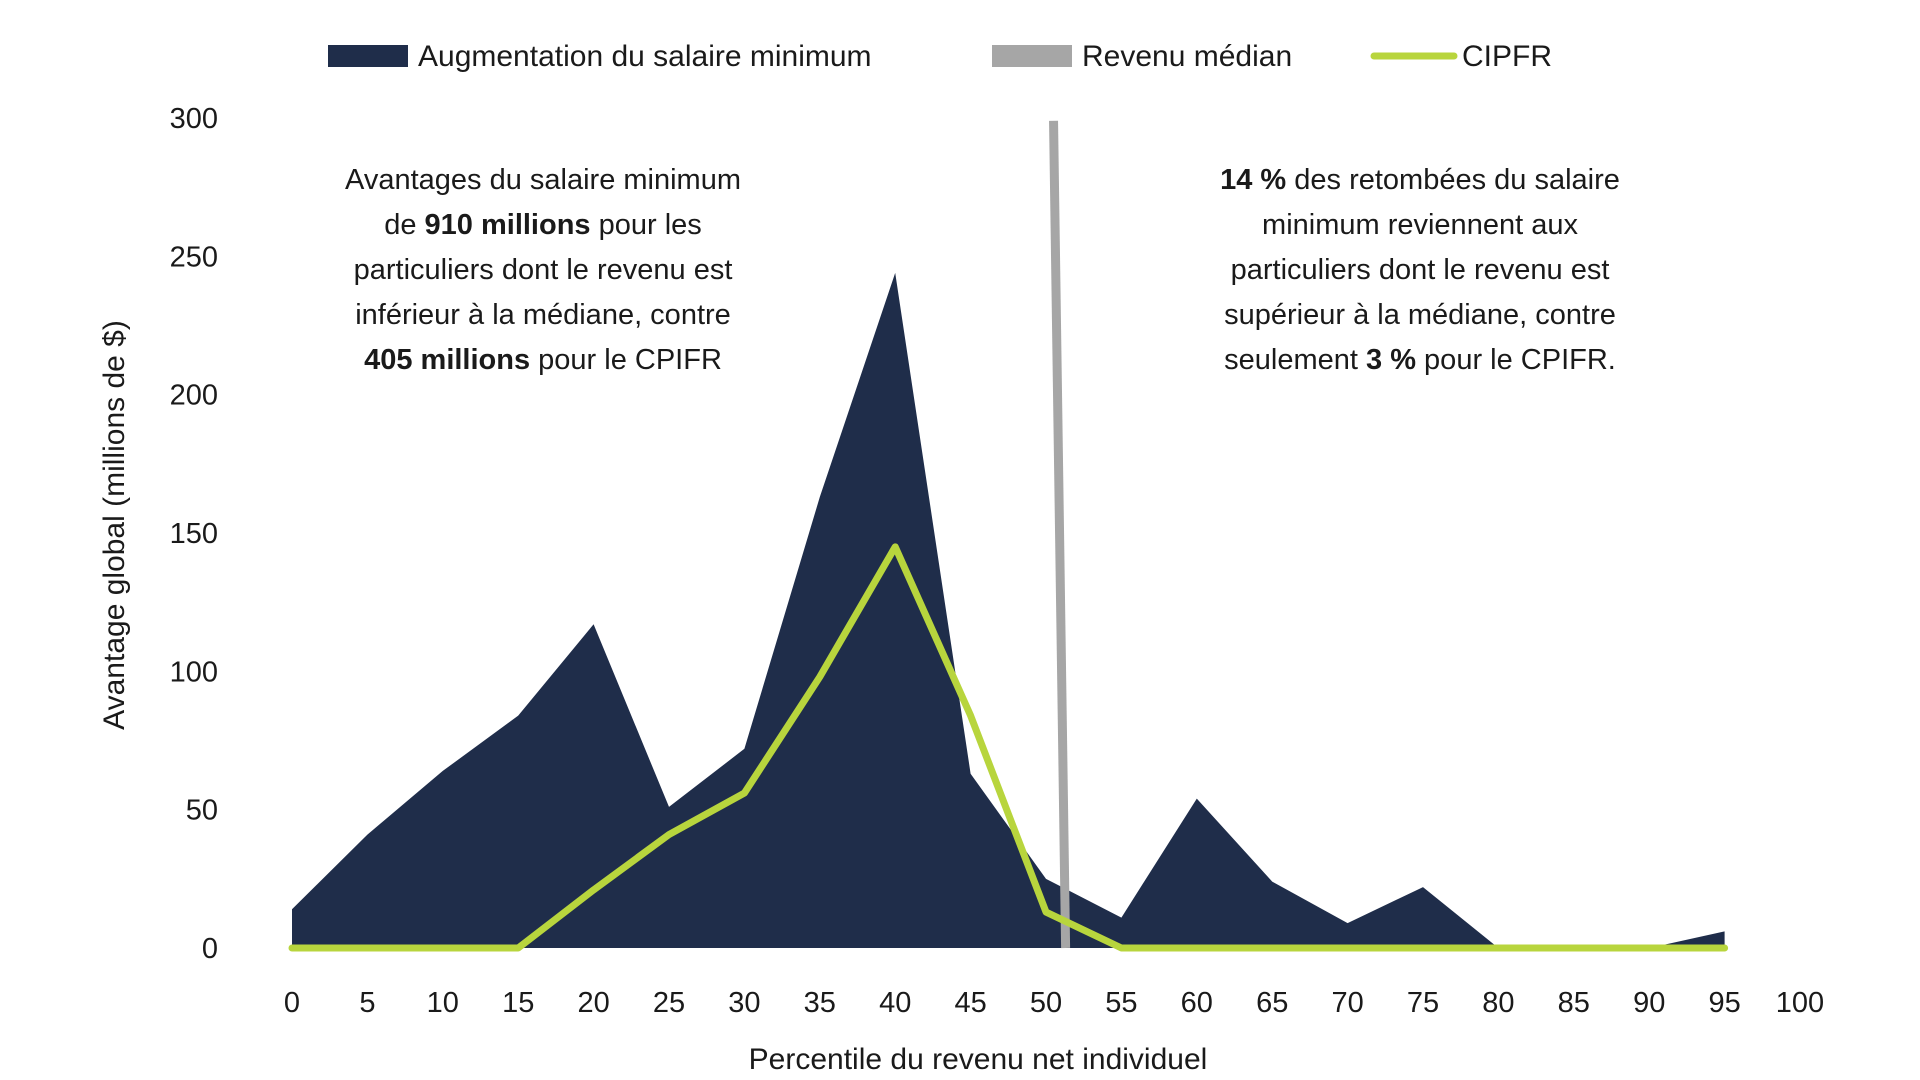 The width and height of the screenshot is (1920, 1080). I want to click on annotation-line: supérieur à la médiane, contre, so click(1420, 315).